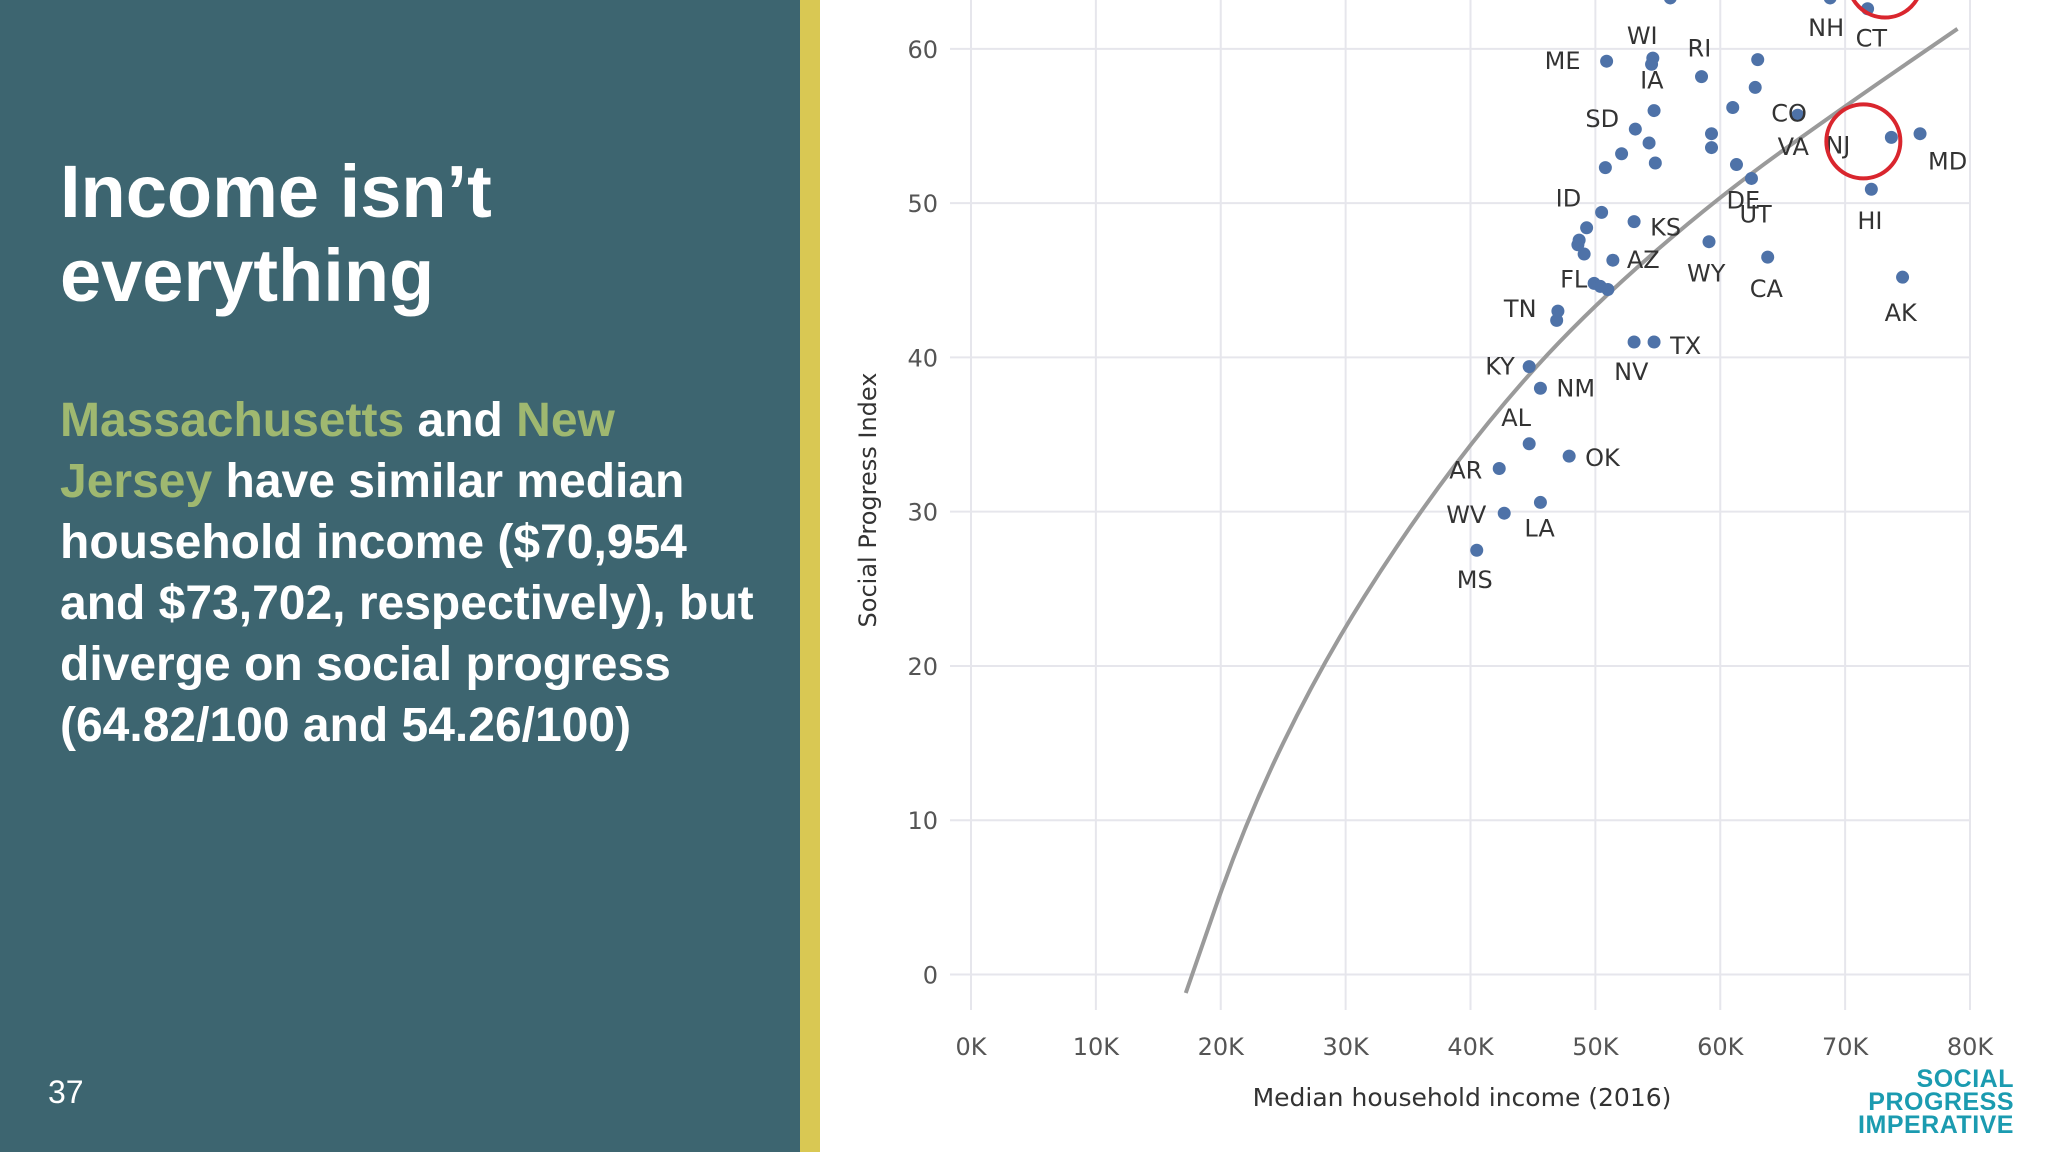 Image resolution: width=2048 pixels, height=1152 pixels. I want to click on point-label-fl: FL, so click(1574, 279).